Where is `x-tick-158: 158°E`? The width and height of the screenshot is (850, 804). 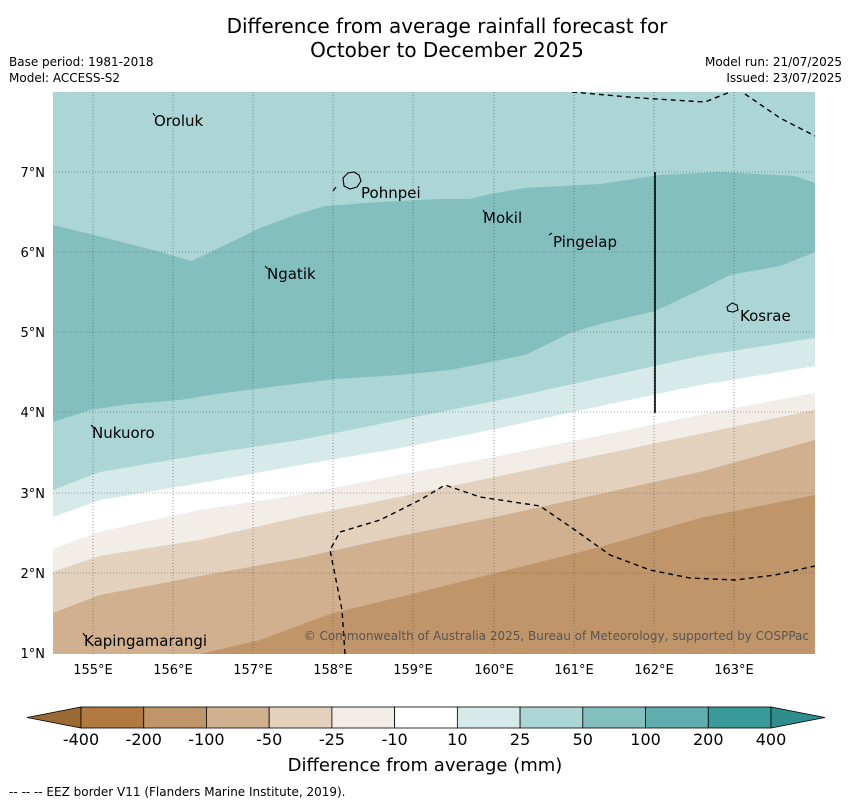
x-tick-158: 158°E is located at coordinates (333, 670).